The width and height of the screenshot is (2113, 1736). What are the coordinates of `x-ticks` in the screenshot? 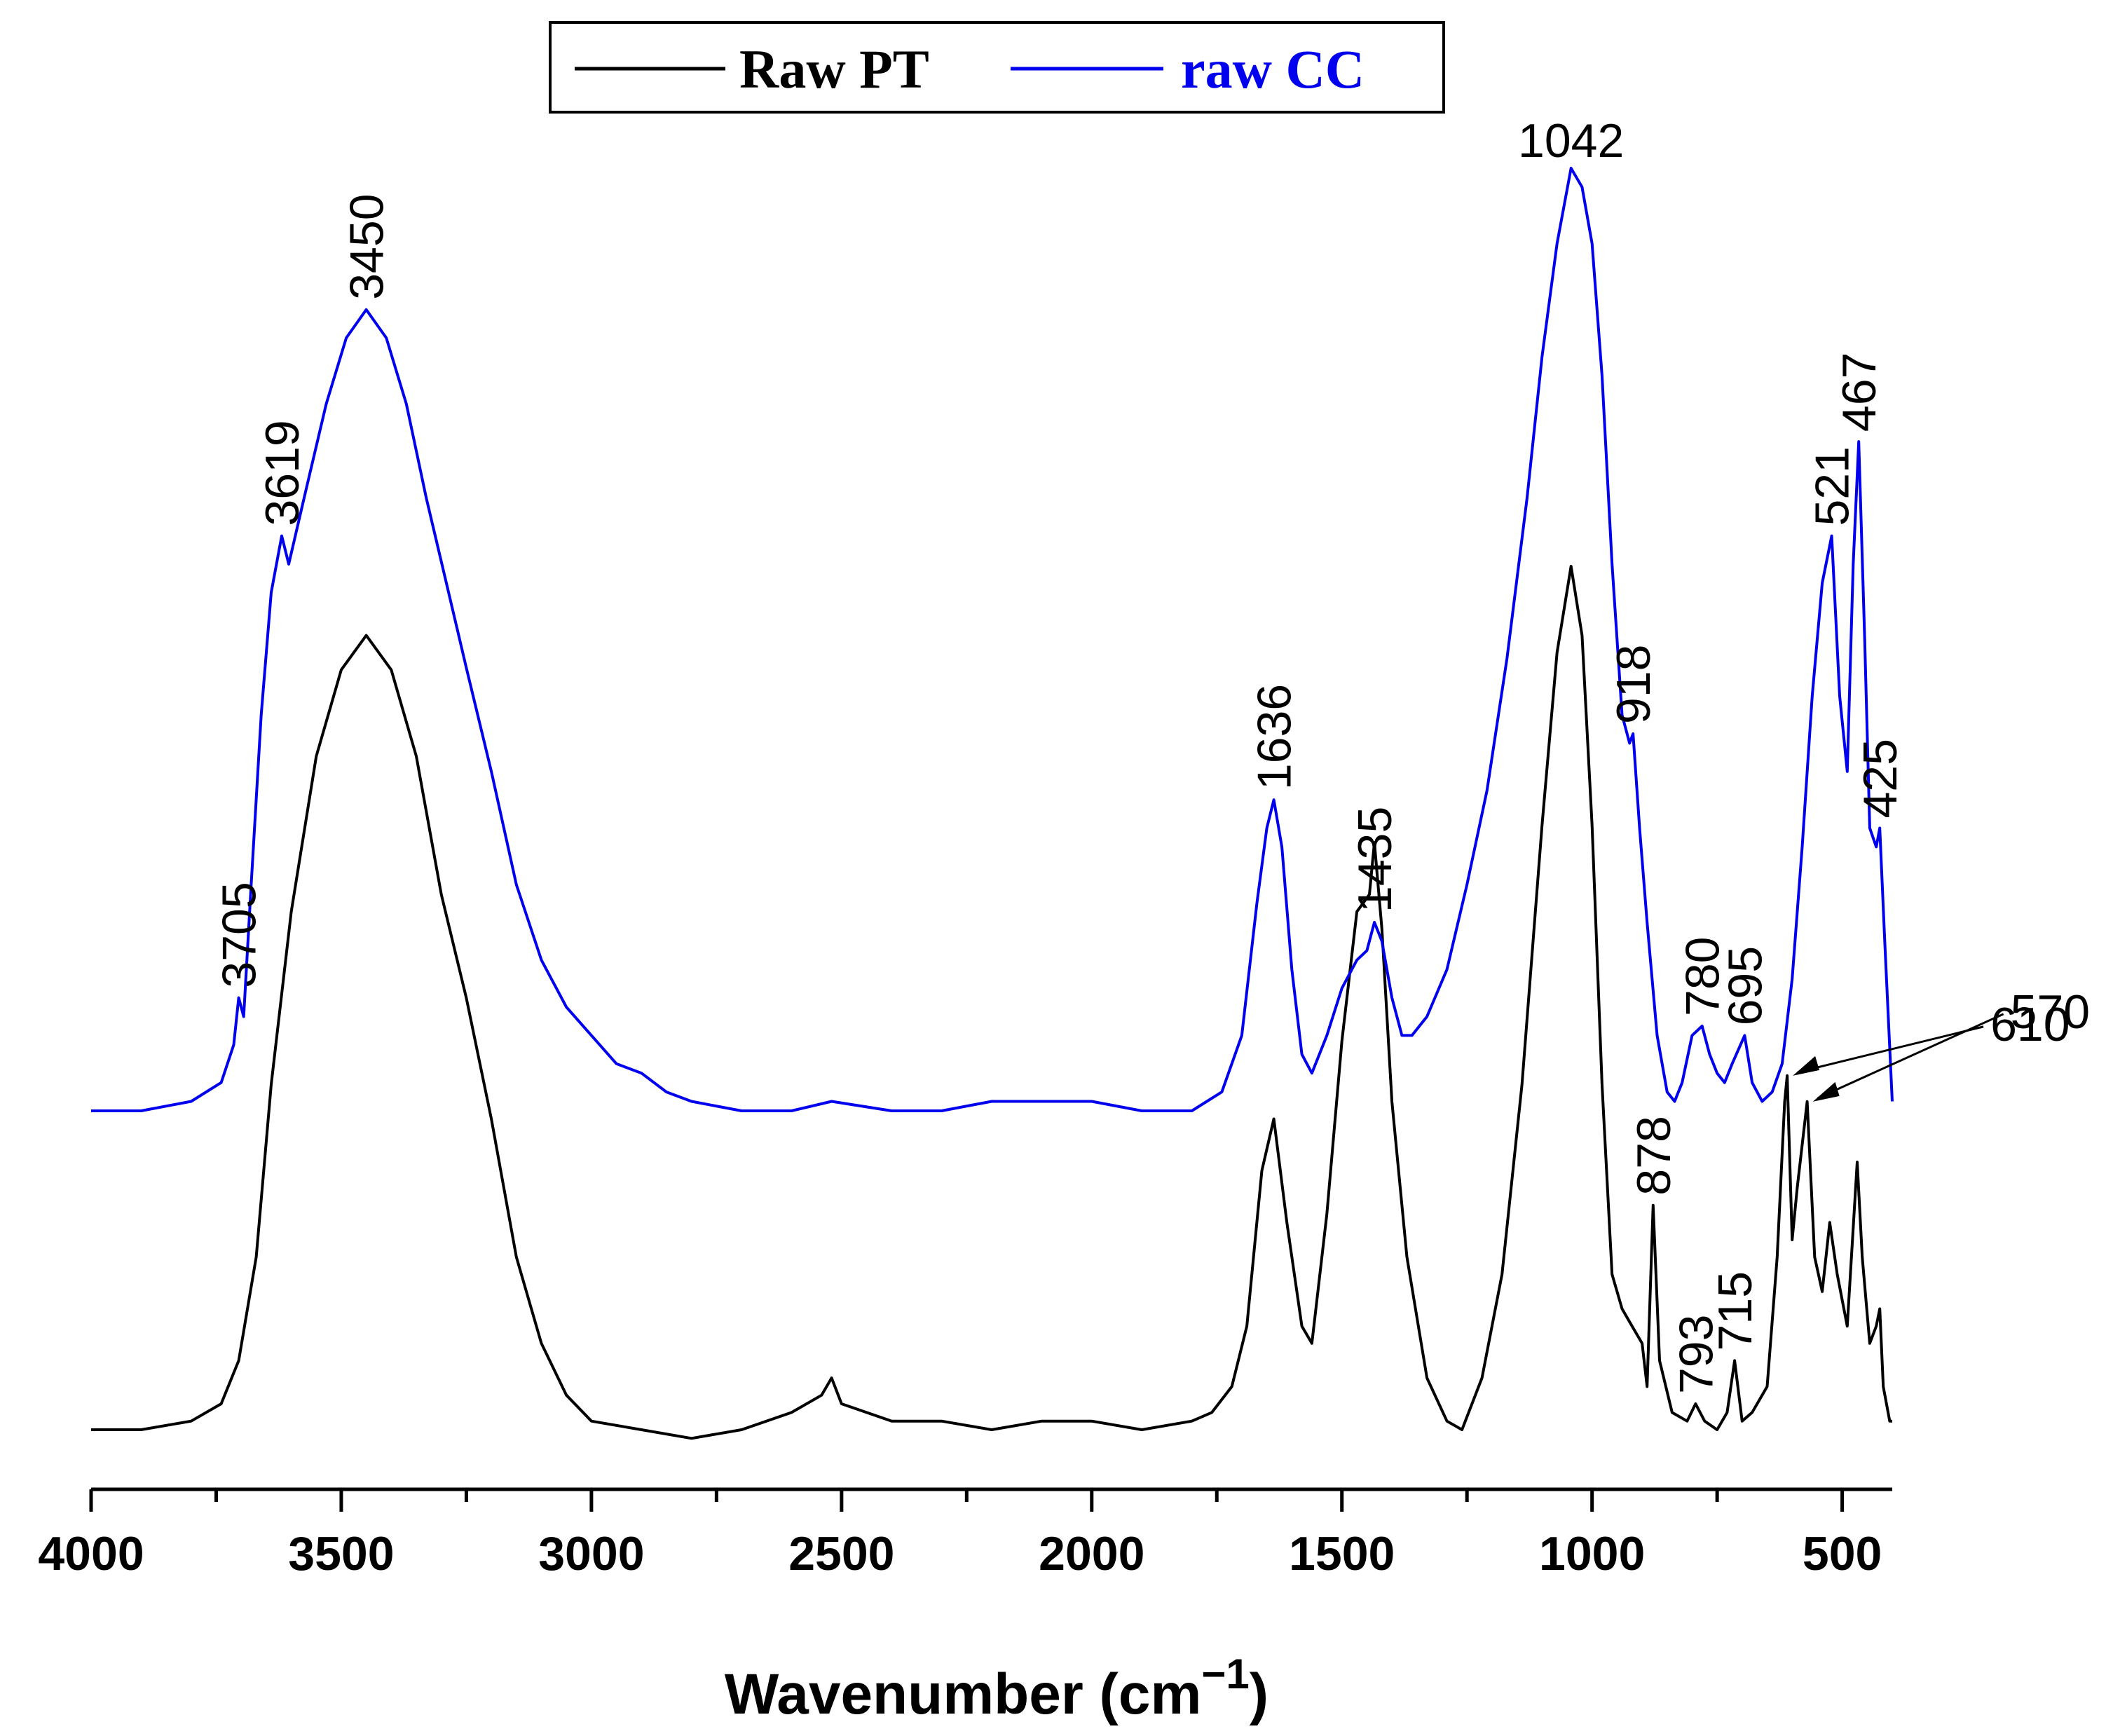 It's located at (967, 1500).